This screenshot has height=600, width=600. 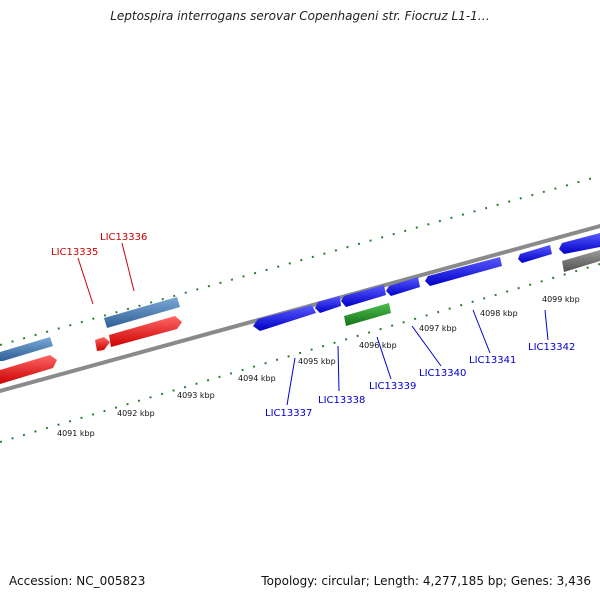 What do you see at coordinates (284, 318) in the screenshot?
I see `gene-lic13337` at bounding box center [284, 318].